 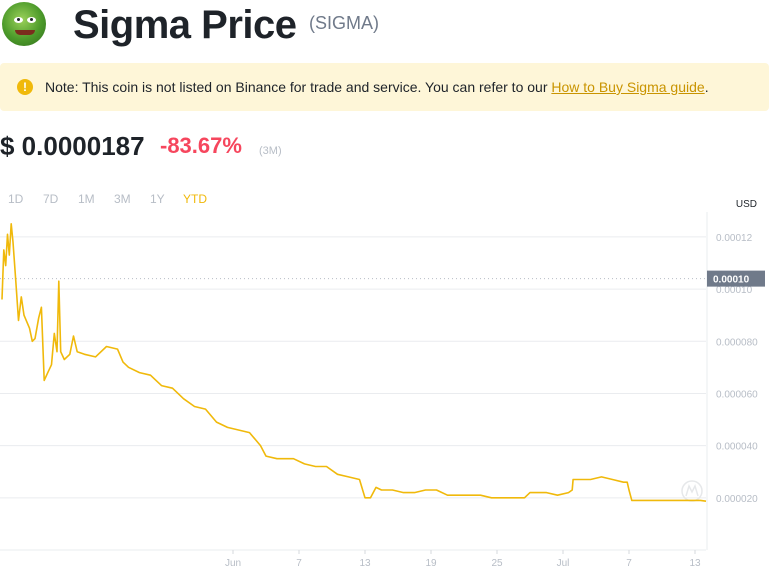 I want to click on coin-symbol: (SIGMA), so click(x=344, y=23).